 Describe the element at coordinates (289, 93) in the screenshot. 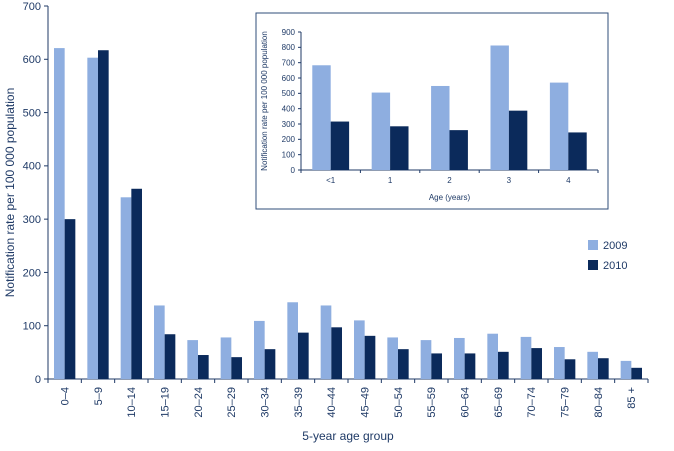

I see `inset-y-tick-label: 500` at that location.